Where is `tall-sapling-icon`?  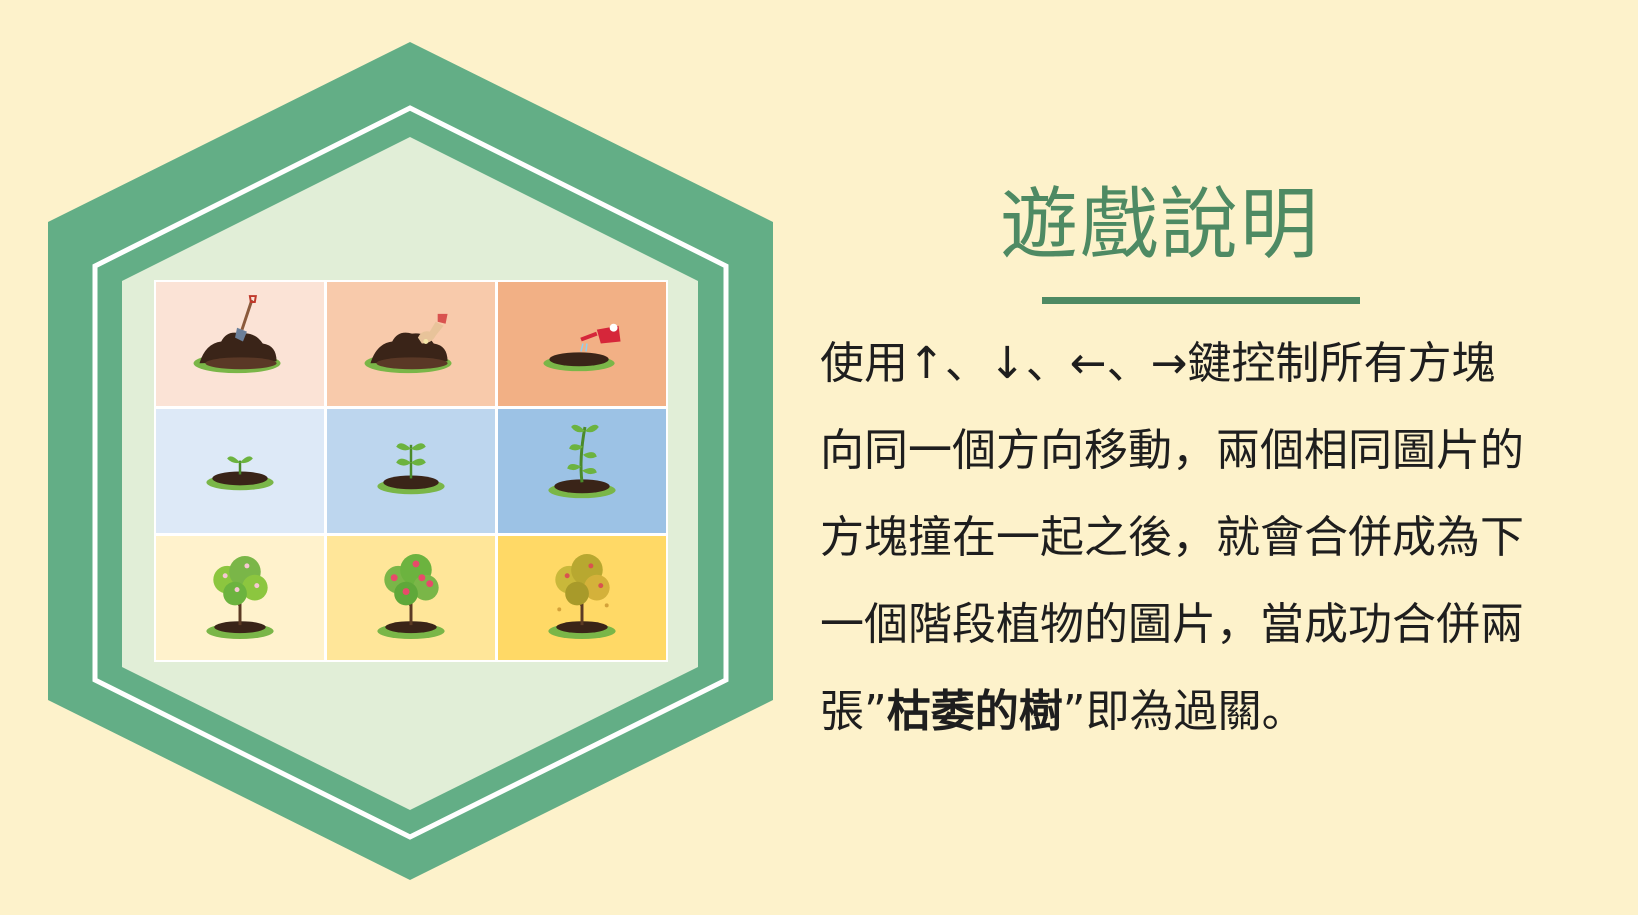
tall-sapling-icon is located at coordinates (582, 461).